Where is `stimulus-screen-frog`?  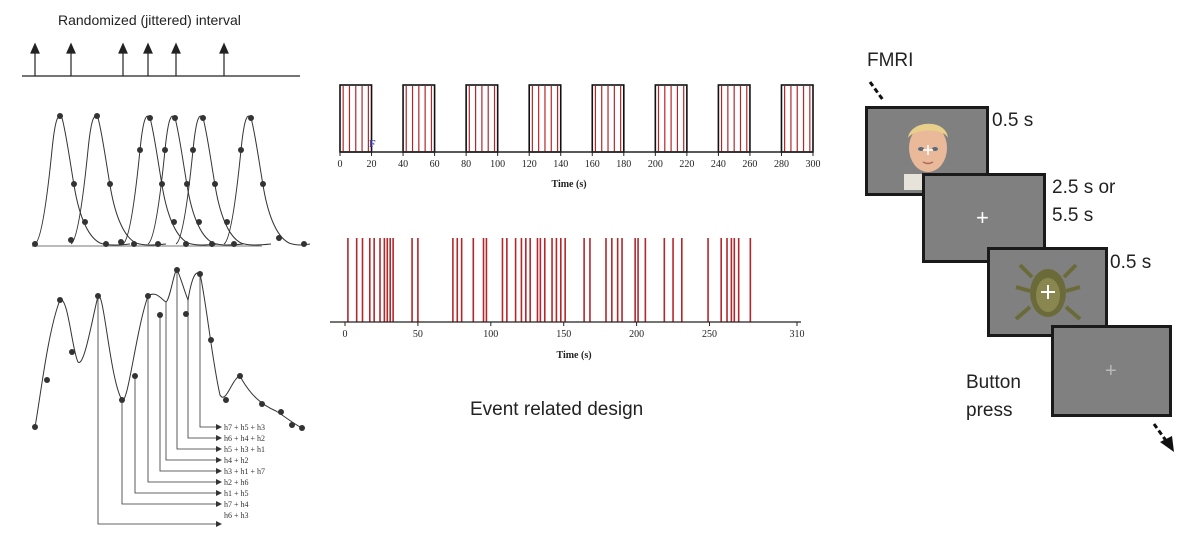 stimulus-screen-frog is located at coordinates (1047, 292).